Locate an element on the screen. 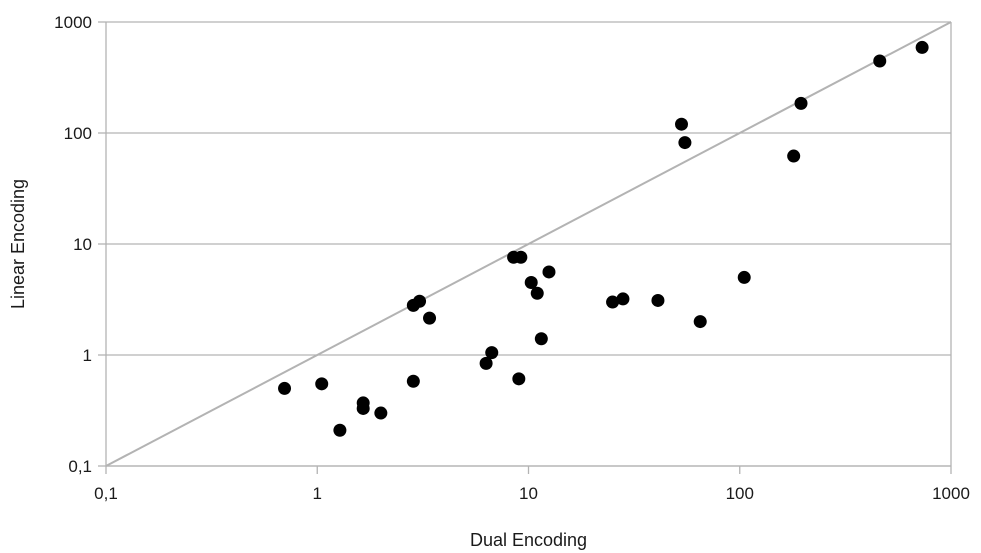 This screenshot has width=981, height=553. y-axis-title: Linear Encoding is located at coordinates (18, 244).